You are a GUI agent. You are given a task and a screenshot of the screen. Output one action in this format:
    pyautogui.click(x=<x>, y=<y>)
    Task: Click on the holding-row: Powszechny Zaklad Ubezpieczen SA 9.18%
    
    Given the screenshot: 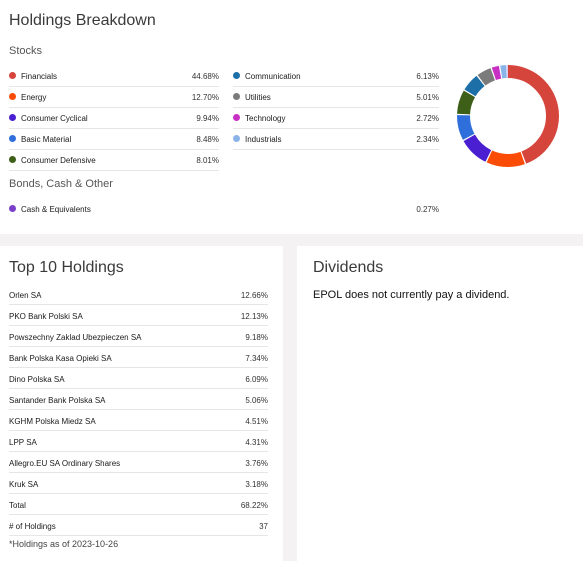 What is the action you would take?
    pyautogui.click(x=138, y=336)
    